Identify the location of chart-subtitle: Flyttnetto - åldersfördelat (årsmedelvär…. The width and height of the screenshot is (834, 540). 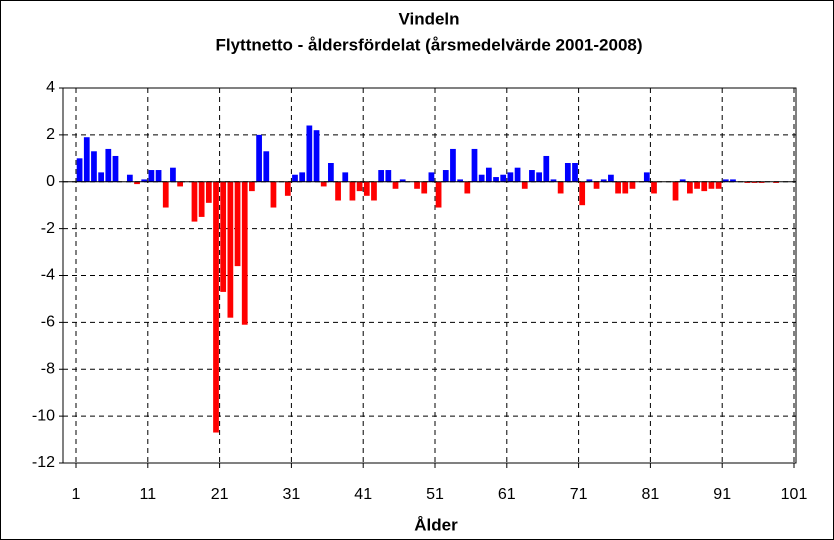
(428, 44).